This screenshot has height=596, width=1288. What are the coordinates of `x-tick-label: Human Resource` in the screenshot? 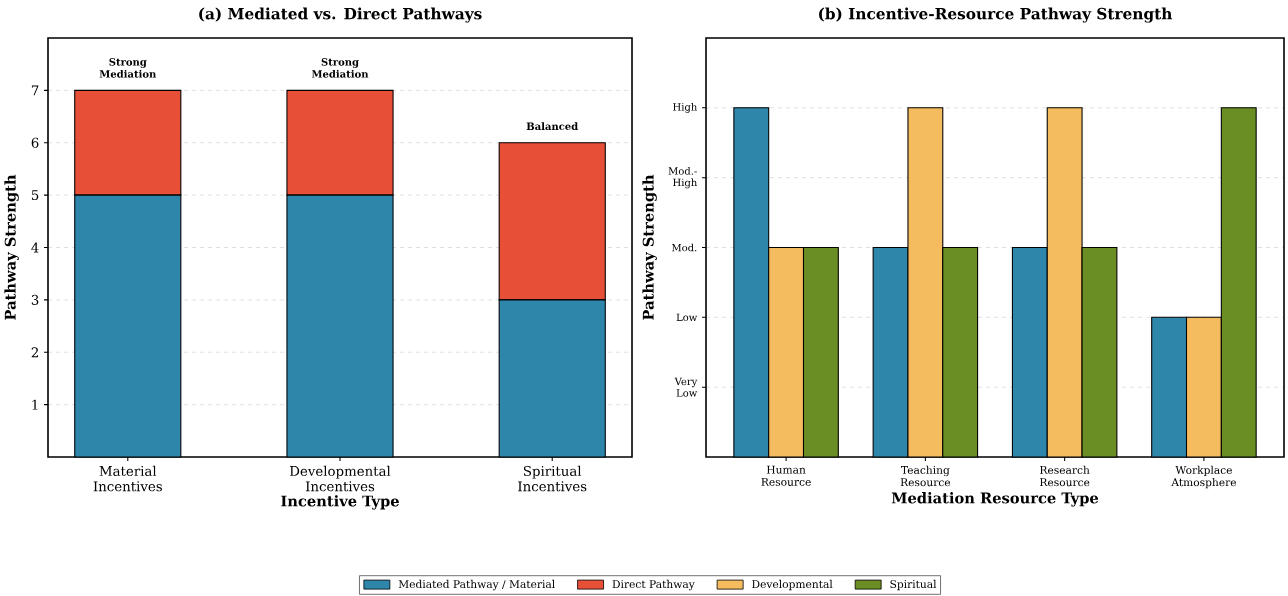 It's located at (786, 475).